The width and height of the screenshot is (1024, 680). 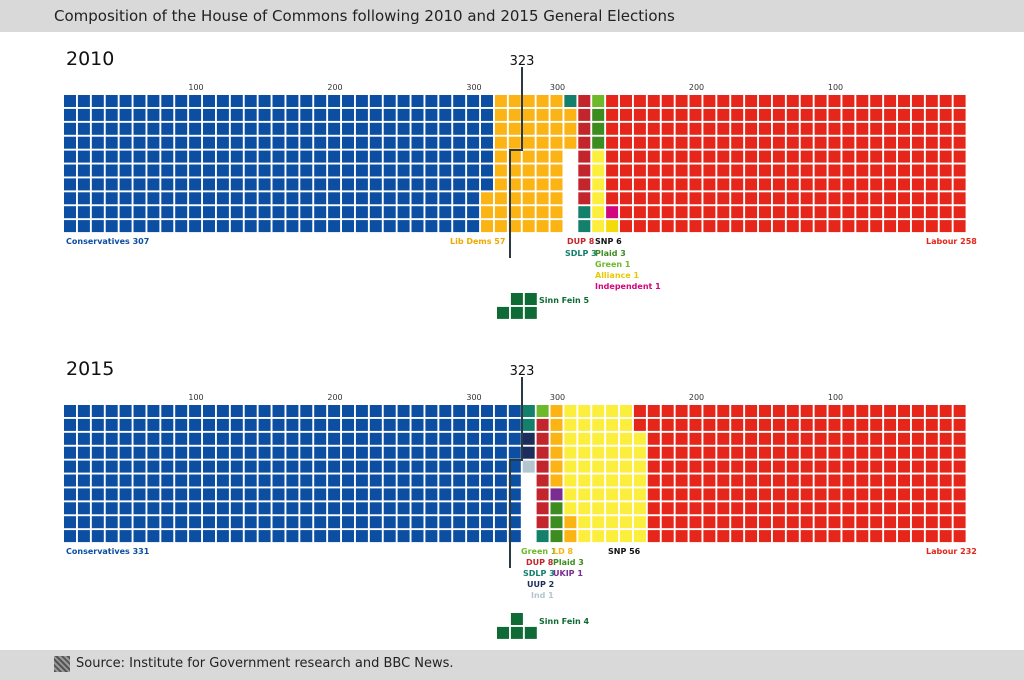 I want to click on label-snp-2010: SNP 6, so click(x=608, y=241).